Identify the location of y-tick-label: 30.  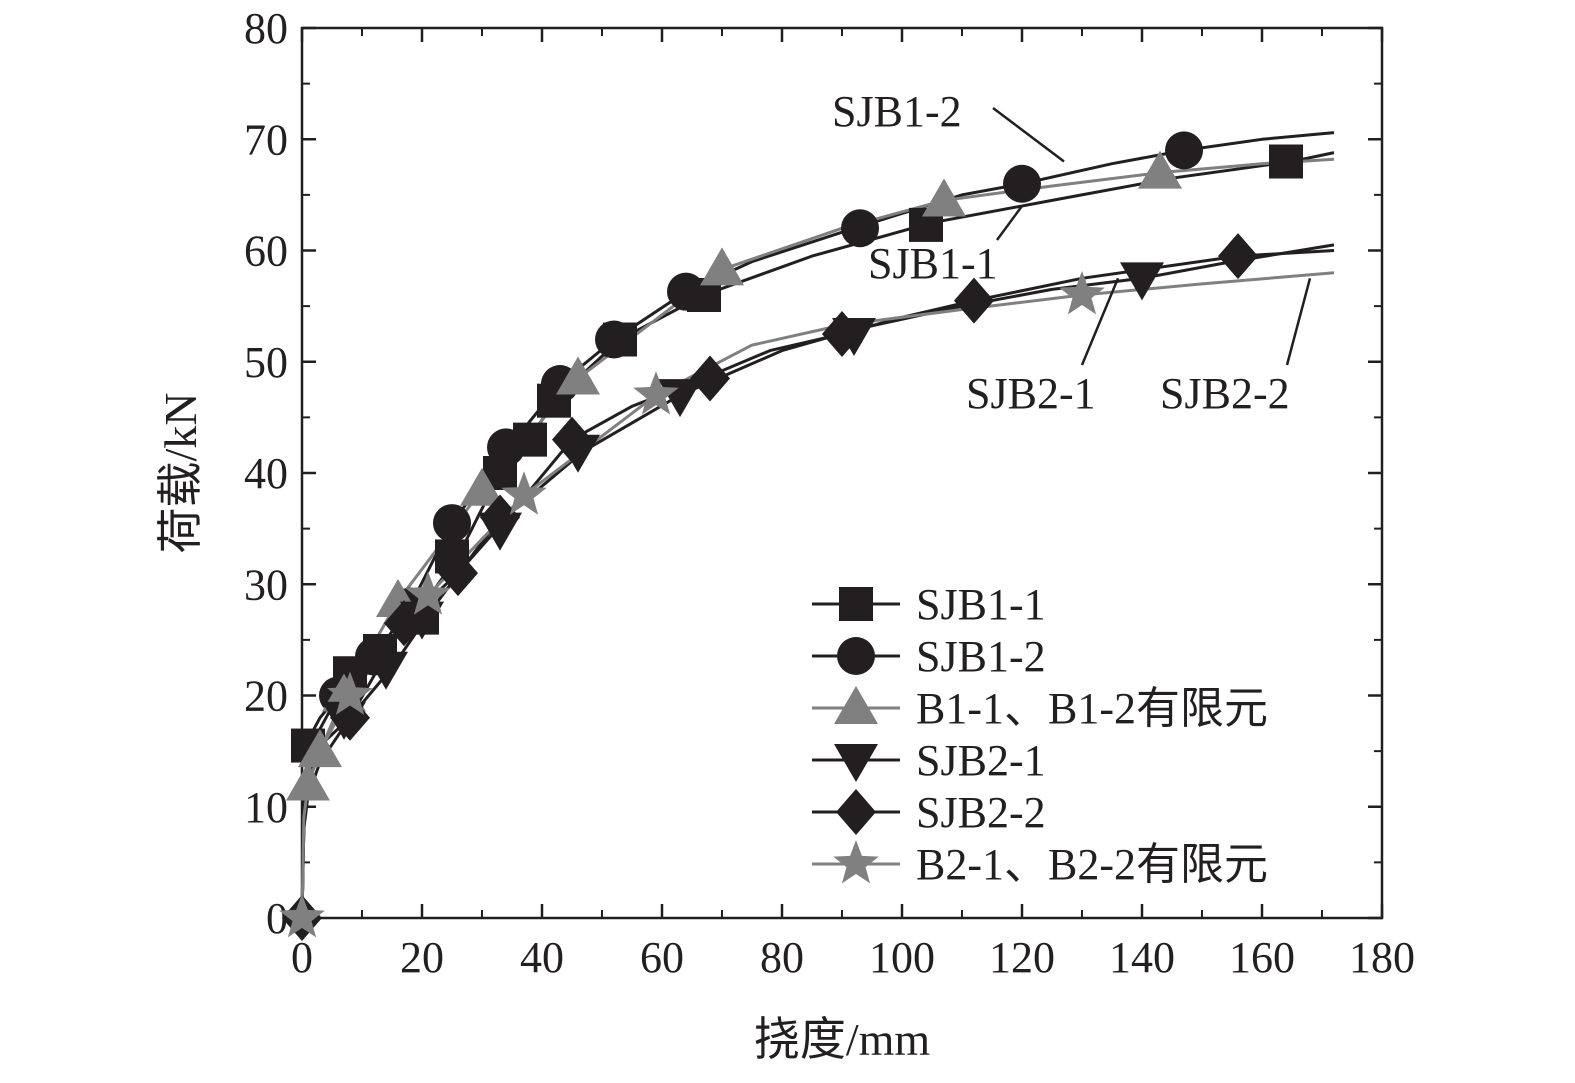
(266, 584).